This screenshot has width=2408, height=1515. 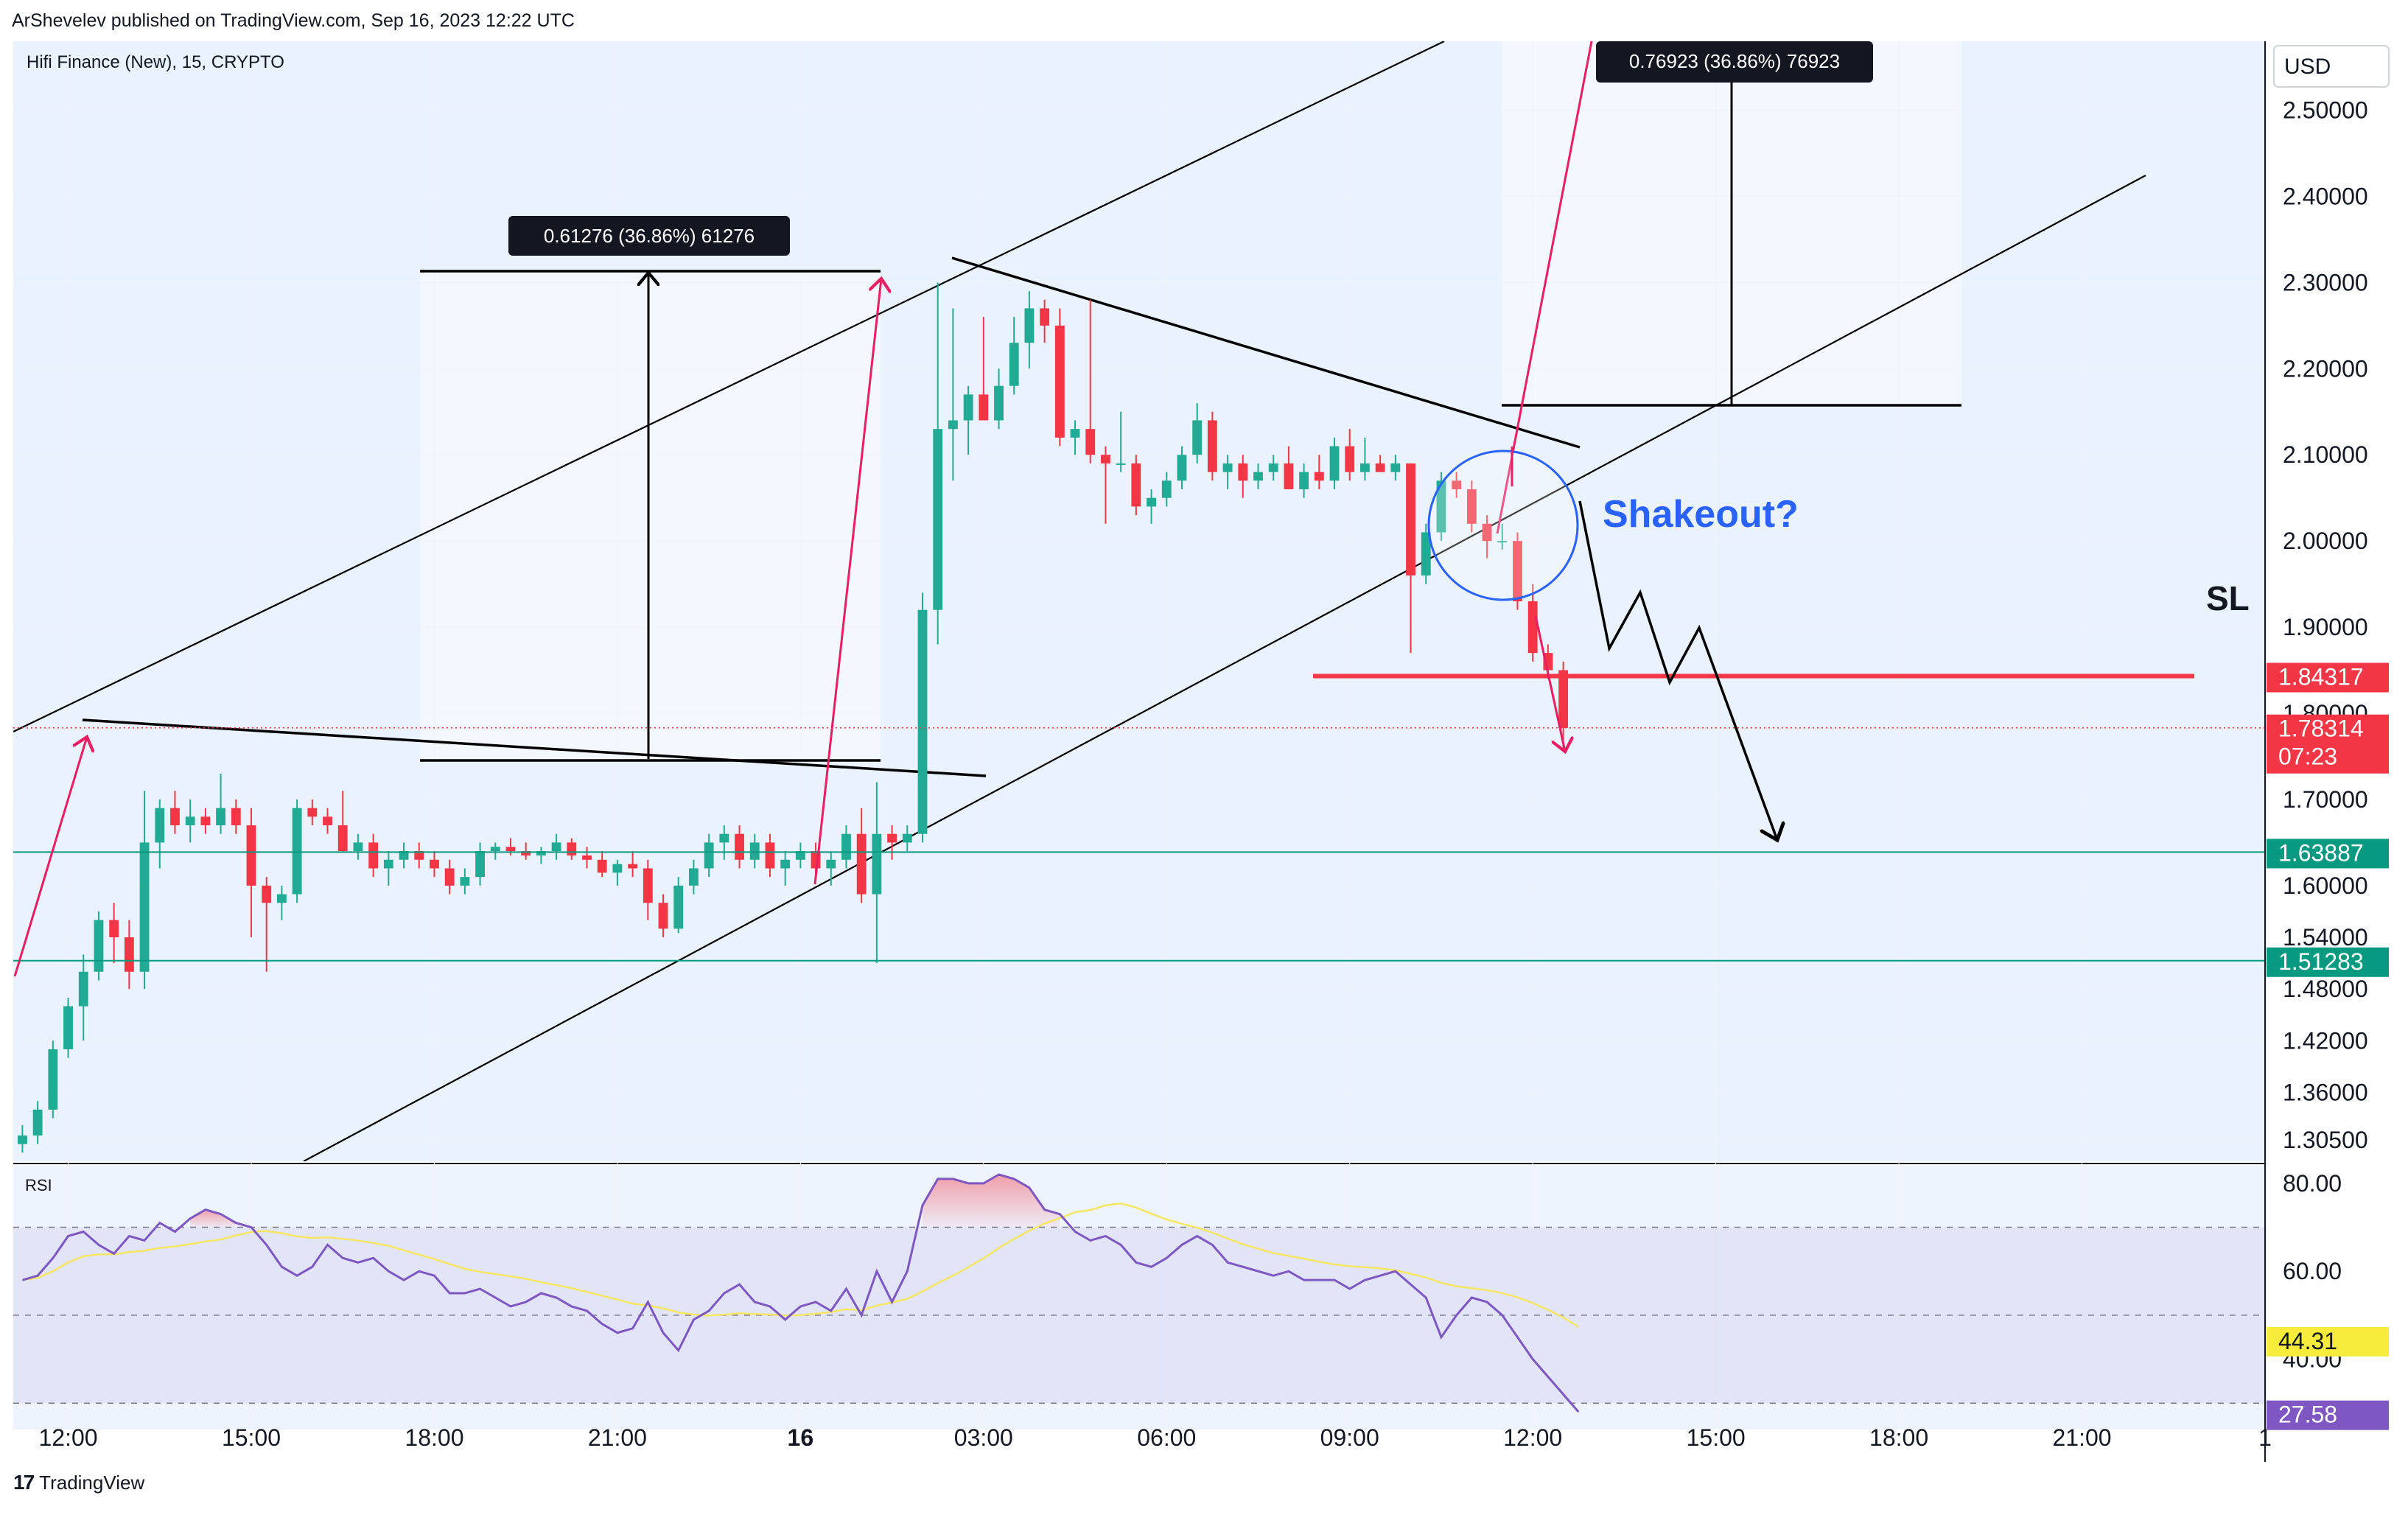 I want to click on currency-button: USD, so click(x=2331, y=66).